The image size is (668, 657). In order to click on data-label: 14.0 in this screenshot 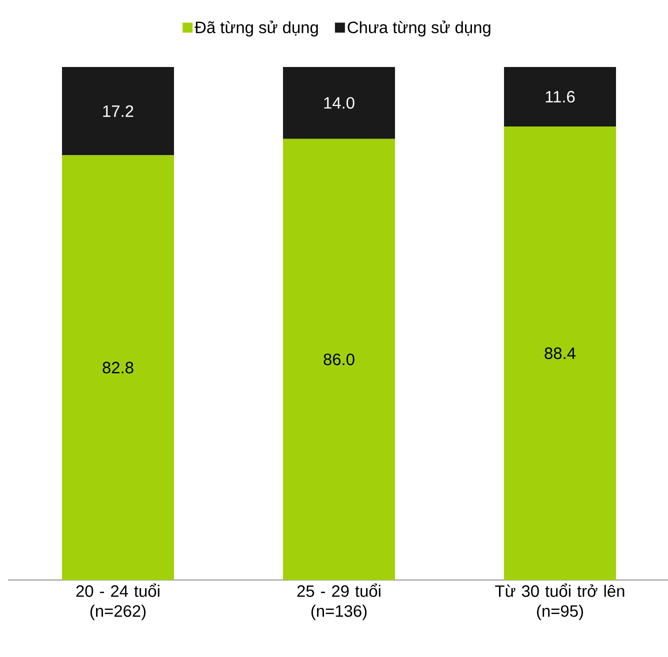, I will do `click(339, 103)`.